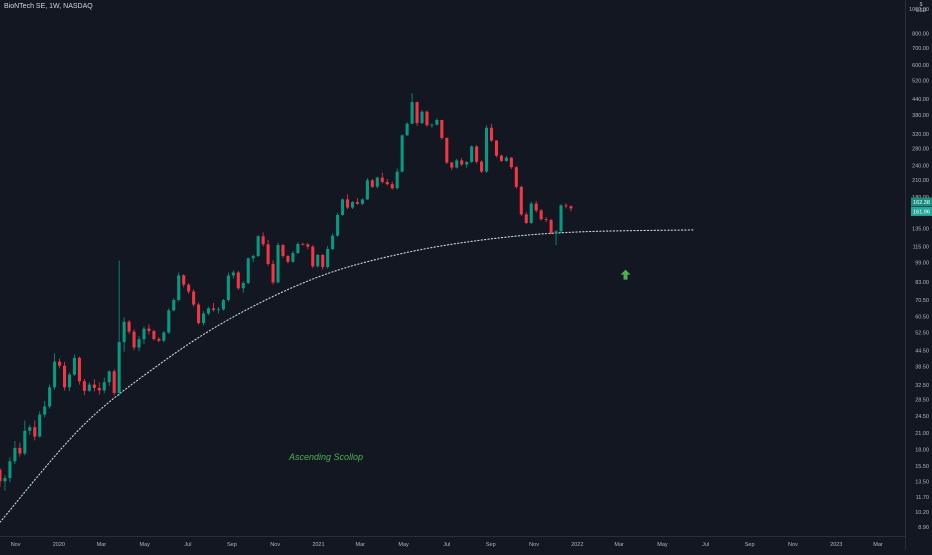 The width and height of the screenshot is (932, 555). Describe the element at coordinates (921, 202) in the screenshot. I see `last-price-tag: 162.38` at that location.